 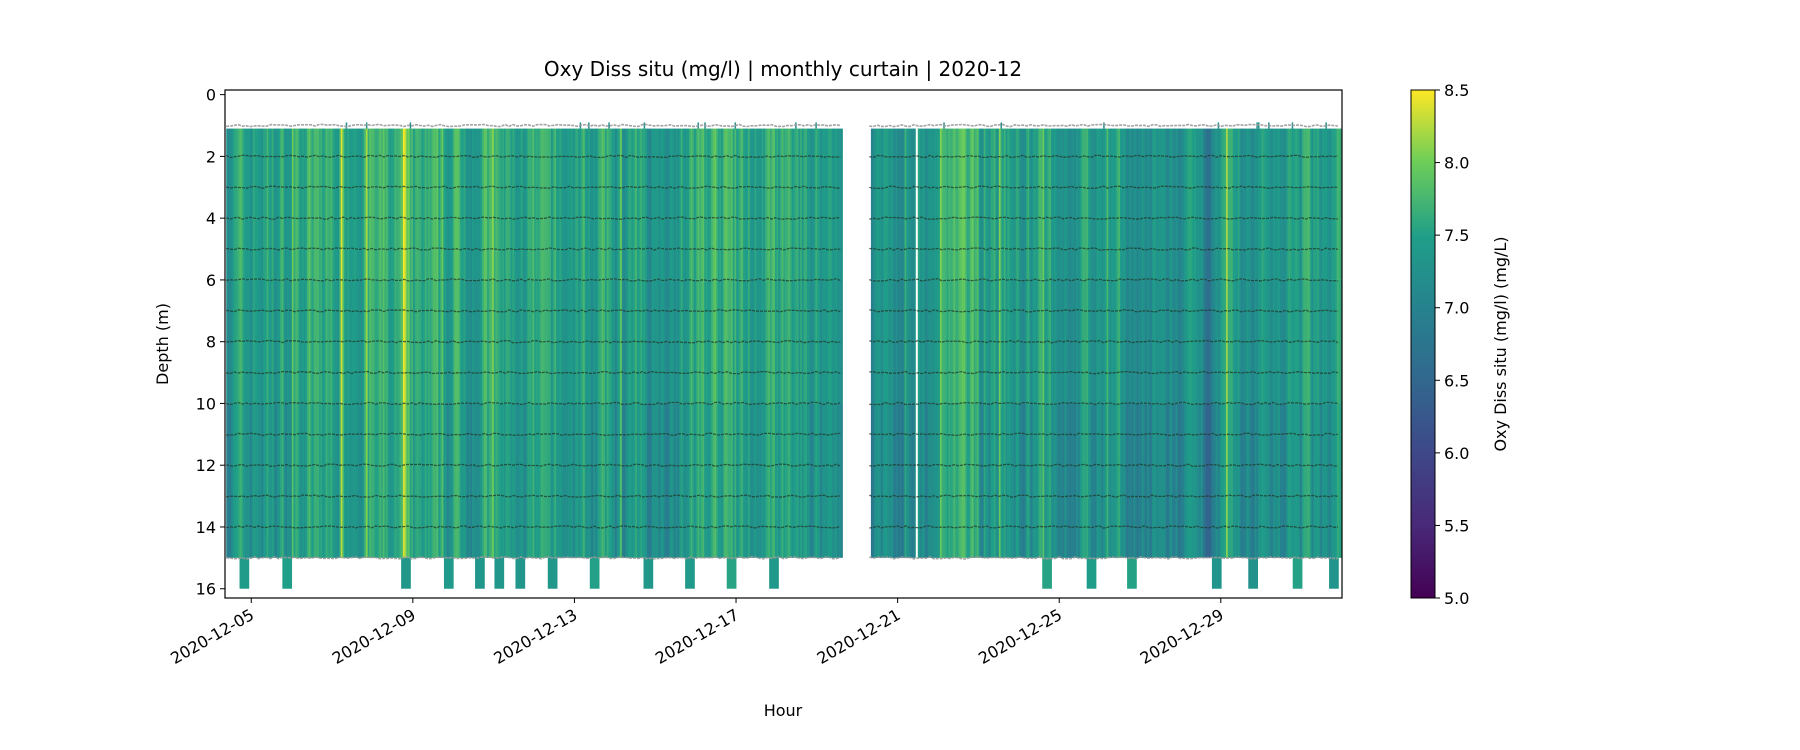 I want to click on depth-line-14m, so click(x=1104, y=527).